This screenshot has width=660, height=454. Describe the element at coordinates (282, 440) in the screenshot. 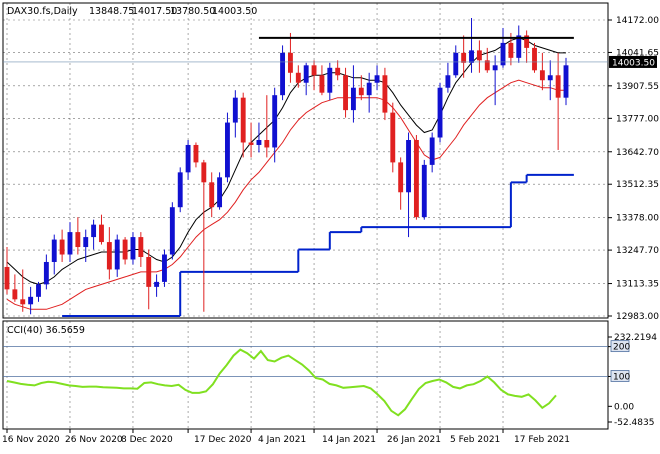

I see `time-tick-label: 4 Jan 2021` at that location.